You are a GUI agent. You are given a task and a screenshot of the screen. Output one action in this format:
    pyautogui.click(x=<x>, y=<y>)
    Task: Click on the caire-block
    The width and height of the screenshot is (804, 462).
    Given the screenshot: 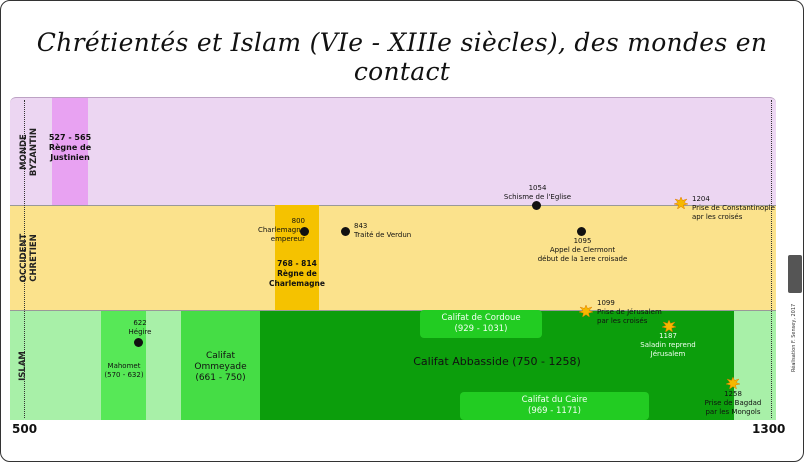 What is the action you would take?
    pyautogui.click(x=554, y=406)
    